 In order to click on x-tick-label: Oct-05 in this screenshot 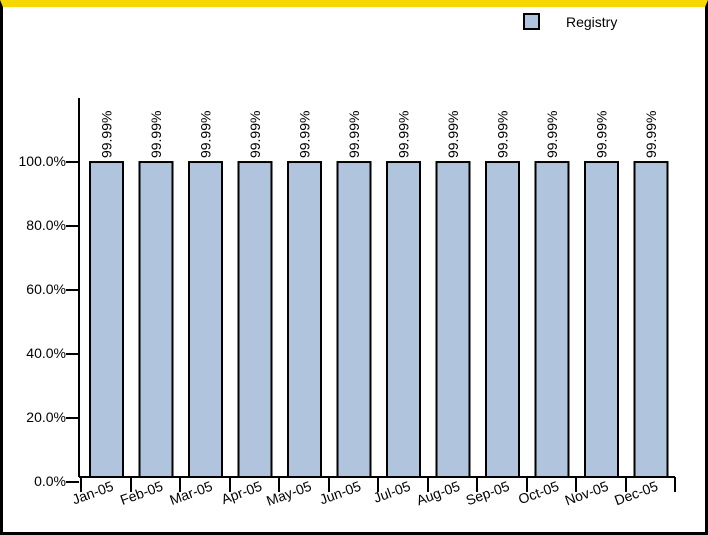, I will do `click(538, 492)`.